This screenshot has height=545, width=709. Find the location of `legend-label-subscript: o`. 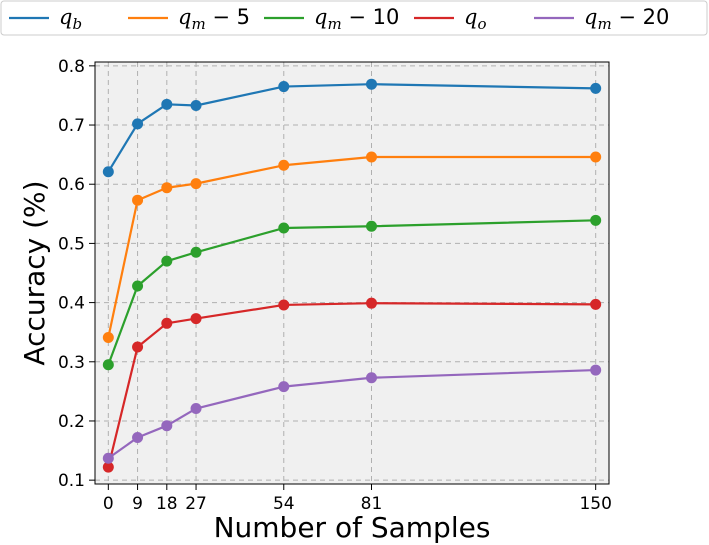

legend-label-subscript: o is located at coordinates (481, 24).